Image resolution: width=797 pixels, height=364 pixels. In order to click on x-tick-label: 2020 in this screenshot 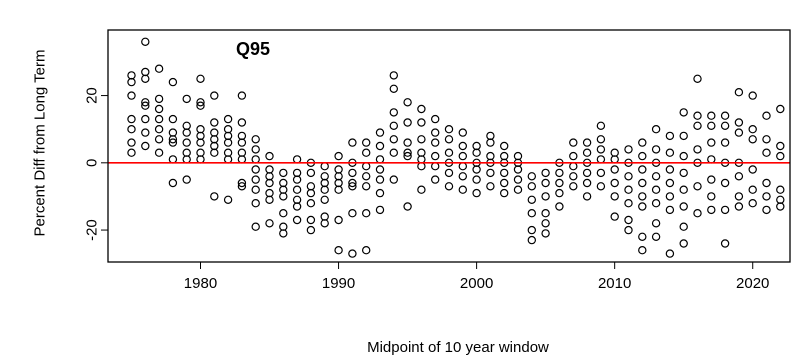, I will do `click(752, 283)`.